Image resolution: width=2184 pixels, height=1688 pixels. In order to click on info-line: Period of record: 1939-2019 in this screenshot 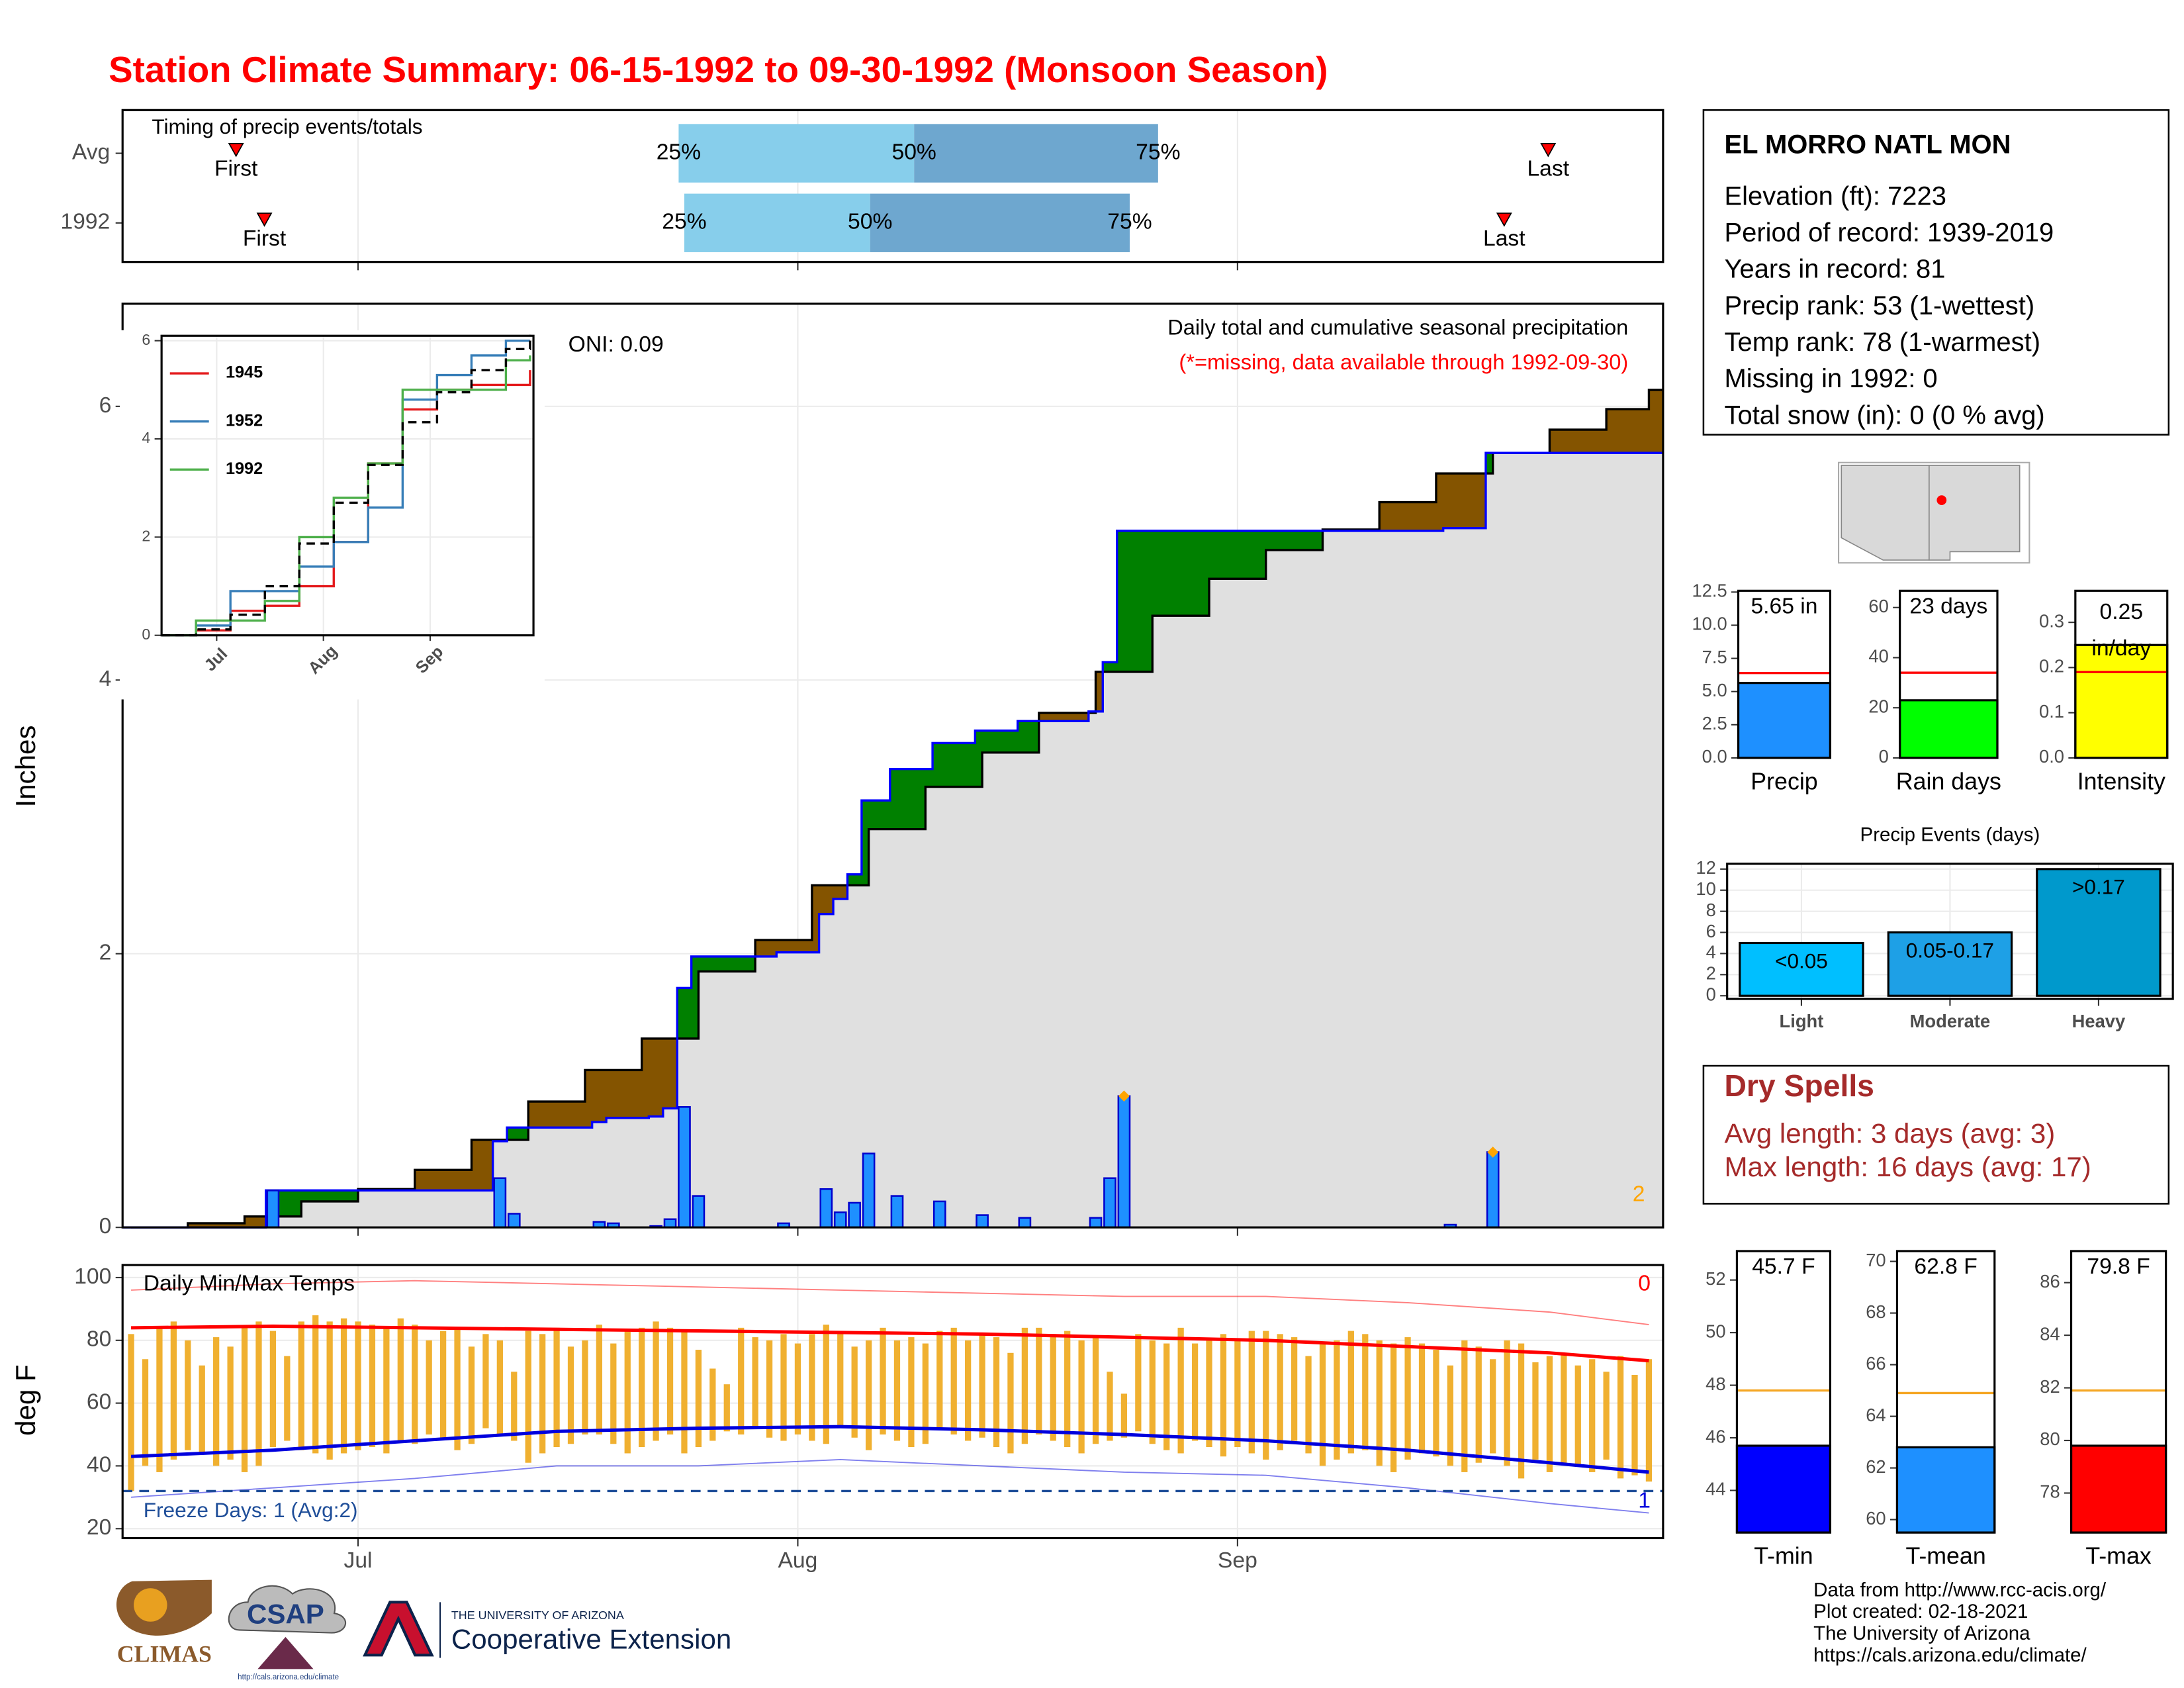, I will do `click(1889, 233)`.